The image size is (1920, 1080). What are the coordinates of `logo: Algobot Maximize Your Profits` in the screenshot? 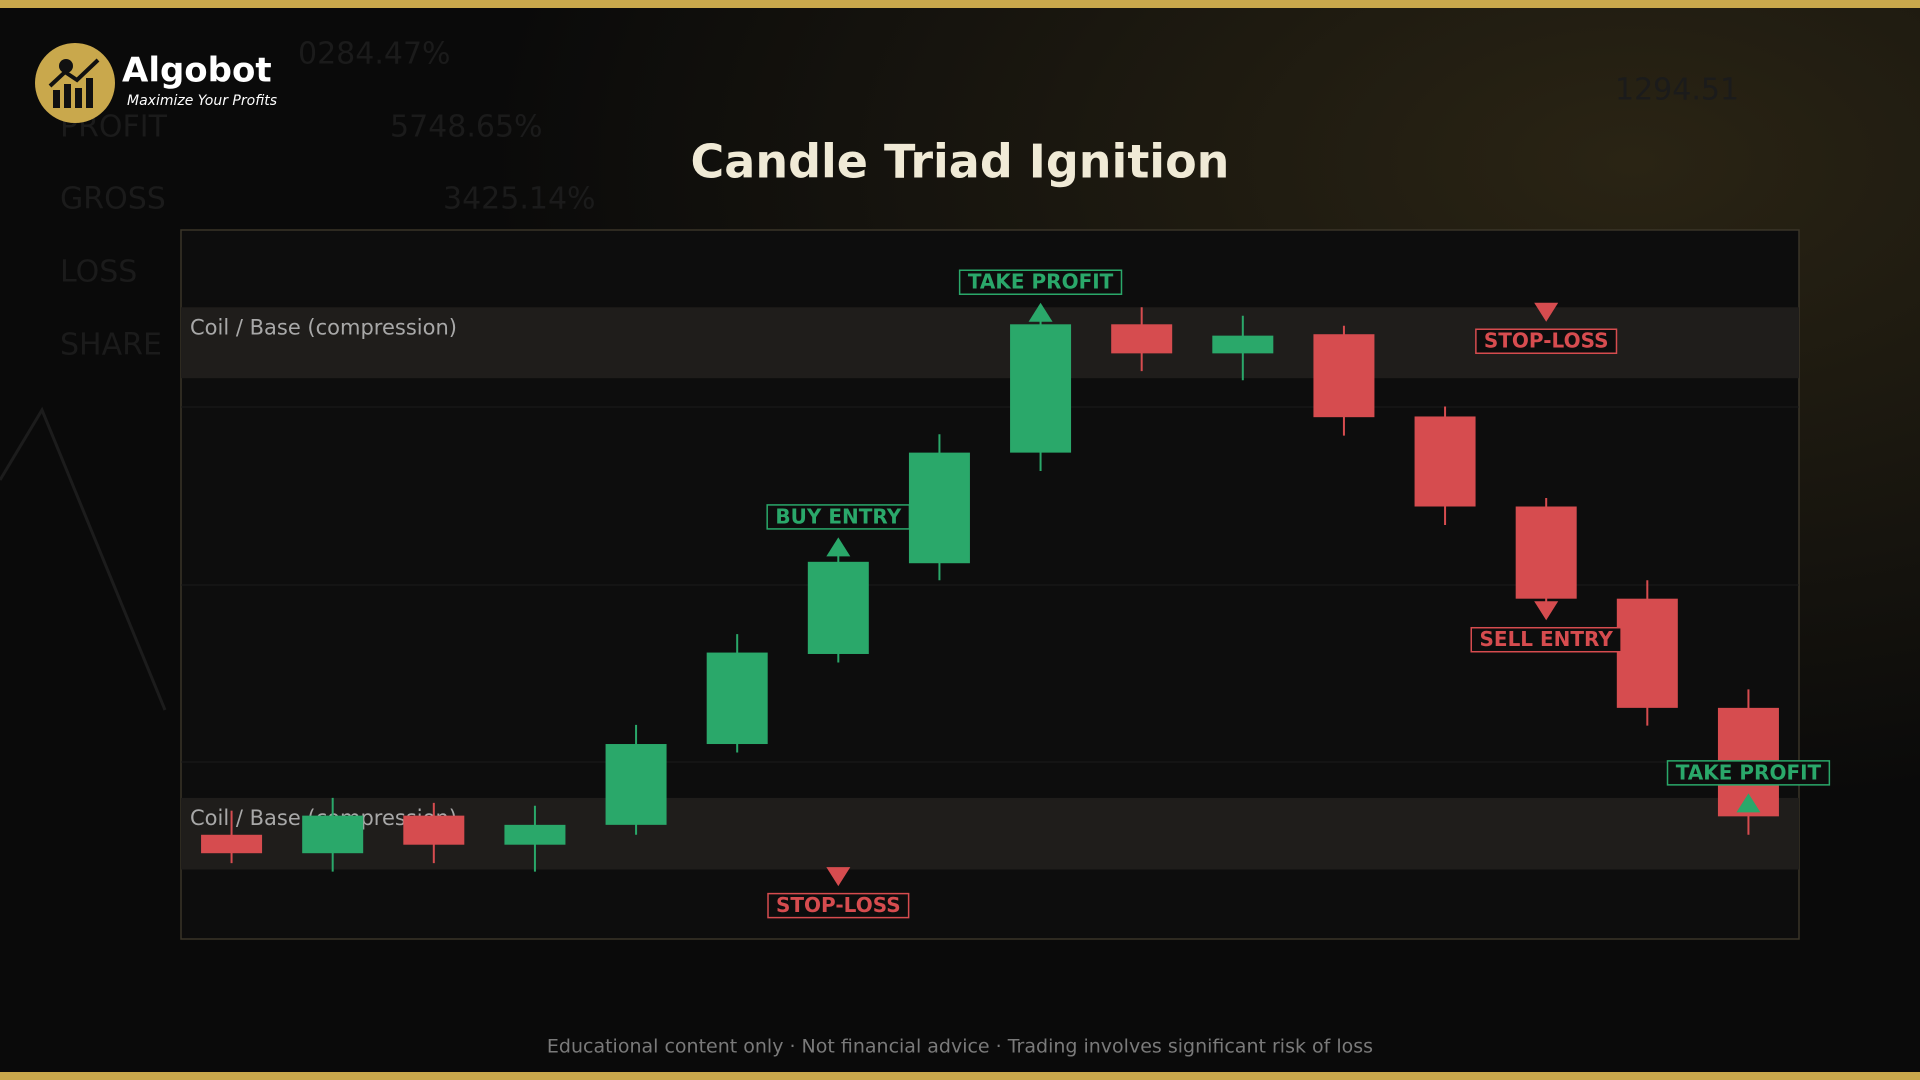 It's located at (156, 83).